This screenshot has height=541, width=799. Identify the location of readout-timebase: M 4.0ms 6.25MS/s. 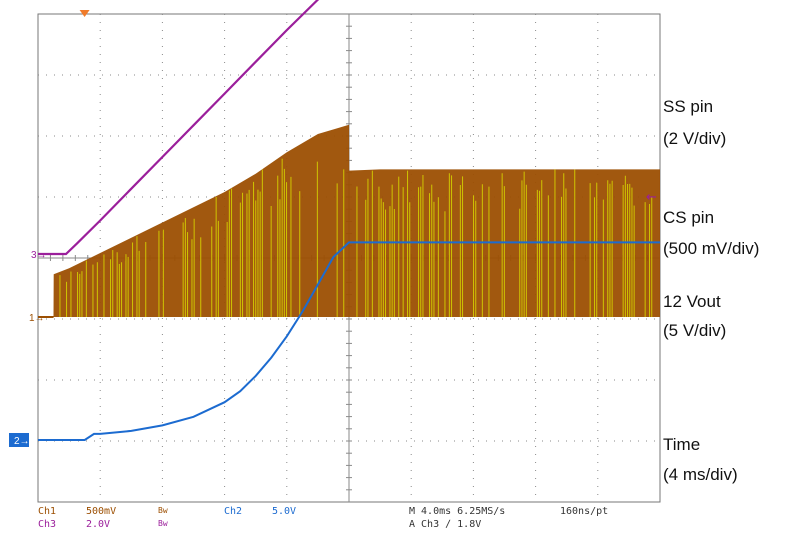
(457, 511).